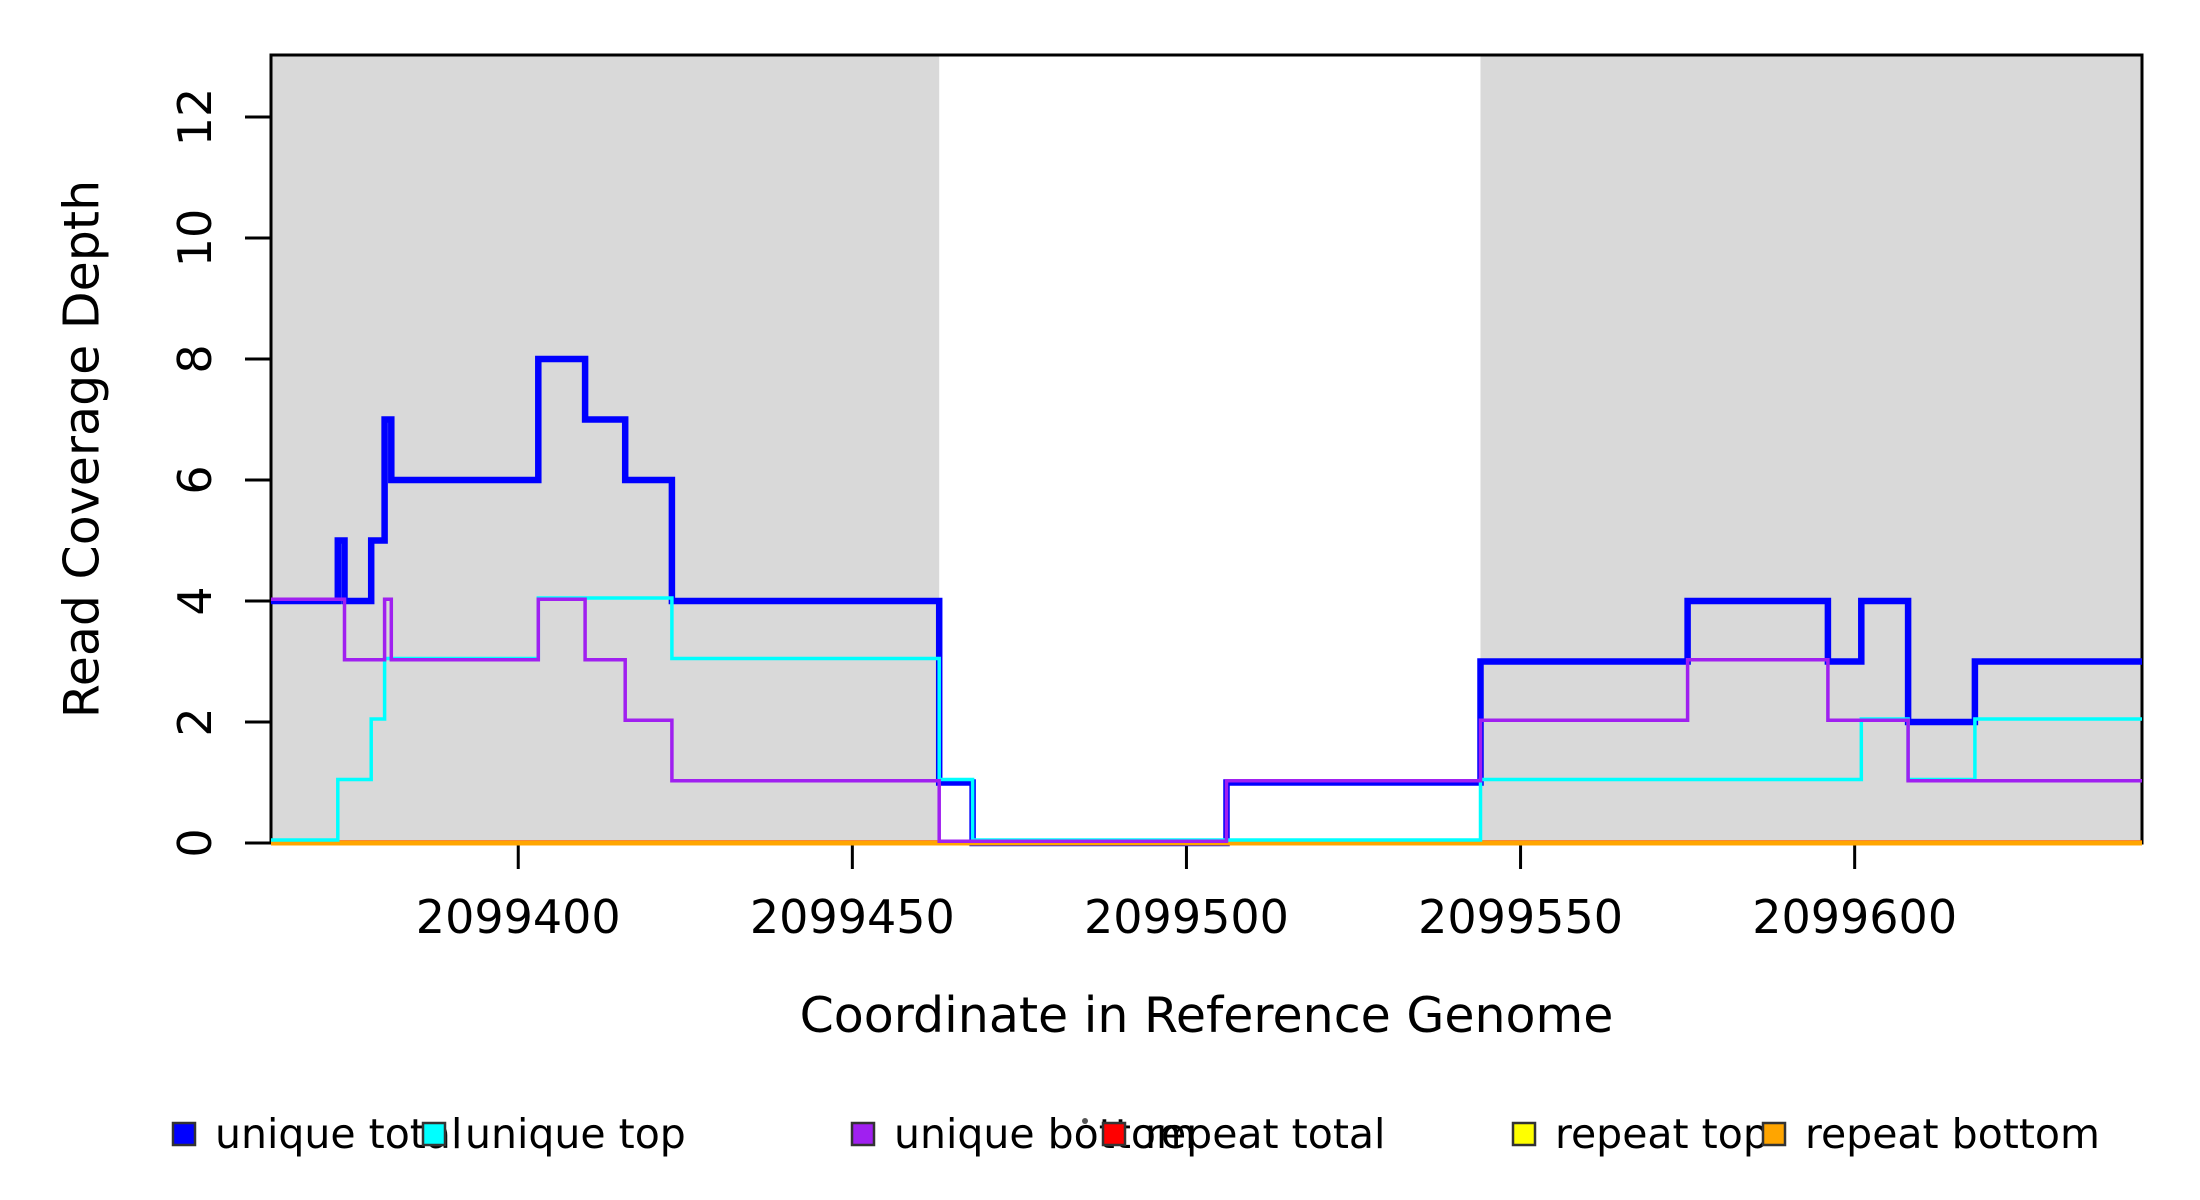 Image resolution: width=2200 pixels, height=1200 pixels. I want to click on legend-item-repeat-bottom: repeat bottom, so click(1930, 1134).